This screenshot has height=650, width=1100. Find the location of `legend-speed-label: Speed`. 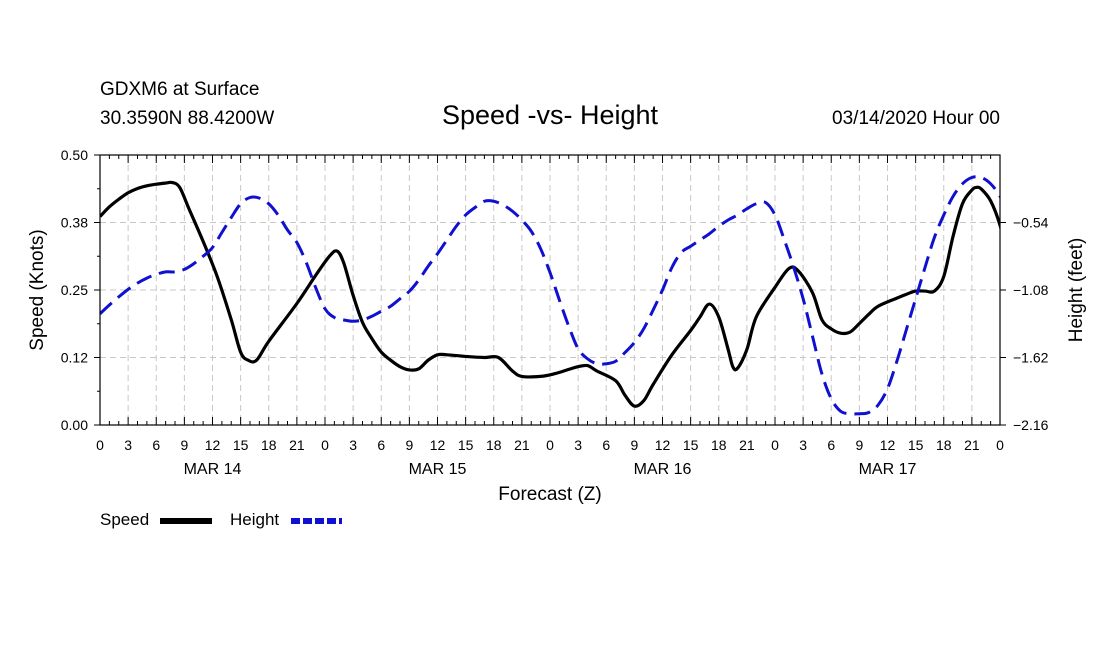

legend-speed-label: Speed is located at coordinates (124, 519).